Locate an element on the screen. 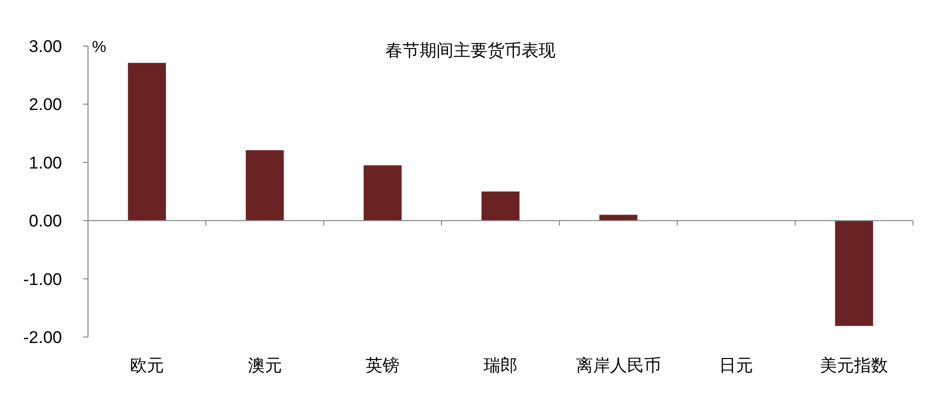 Image resolution: width=938 pixels, height=399 pixels. y-tick-label: -1.00 is located at coordinates (42, 279).